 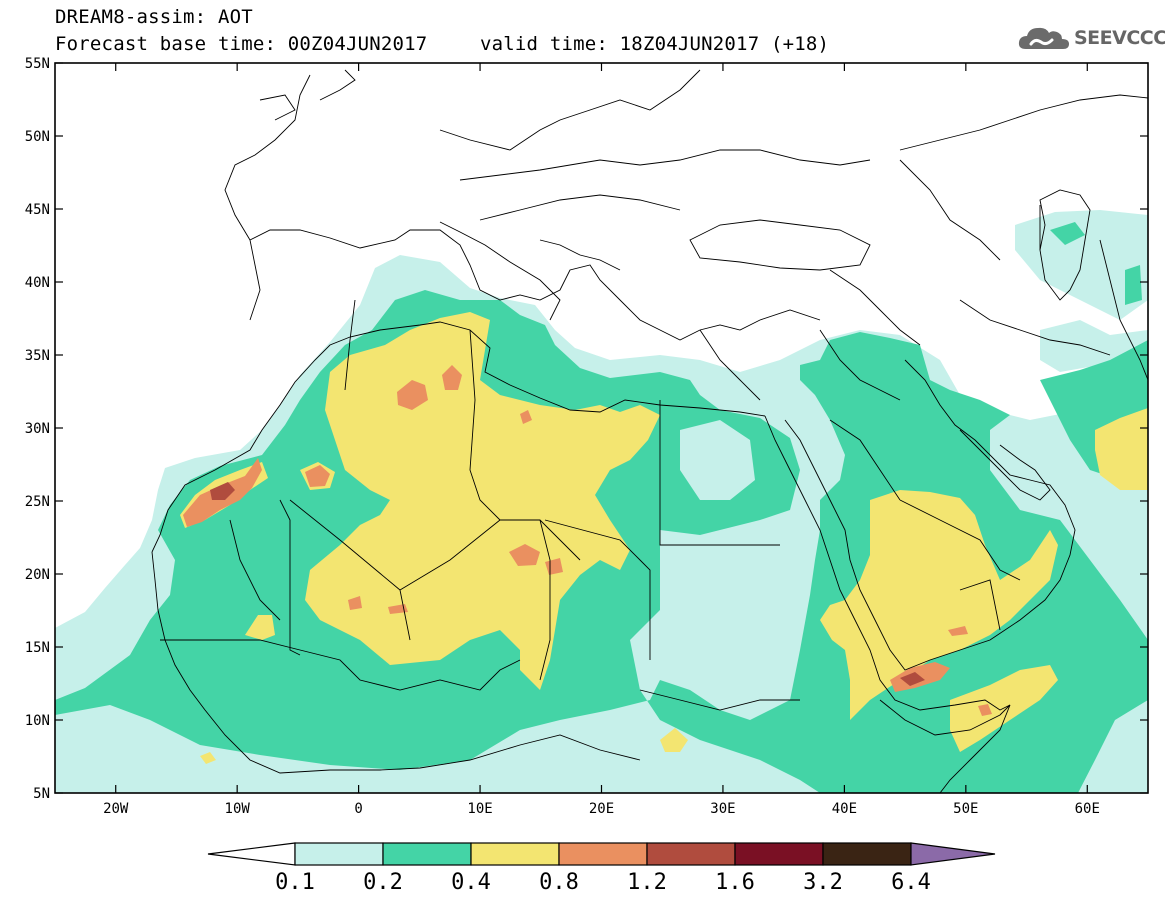 What do you see at coordinates (823, 882) in the screenshot?
I see `colorbar-label: 3.2` at bounding box center [823, 882].